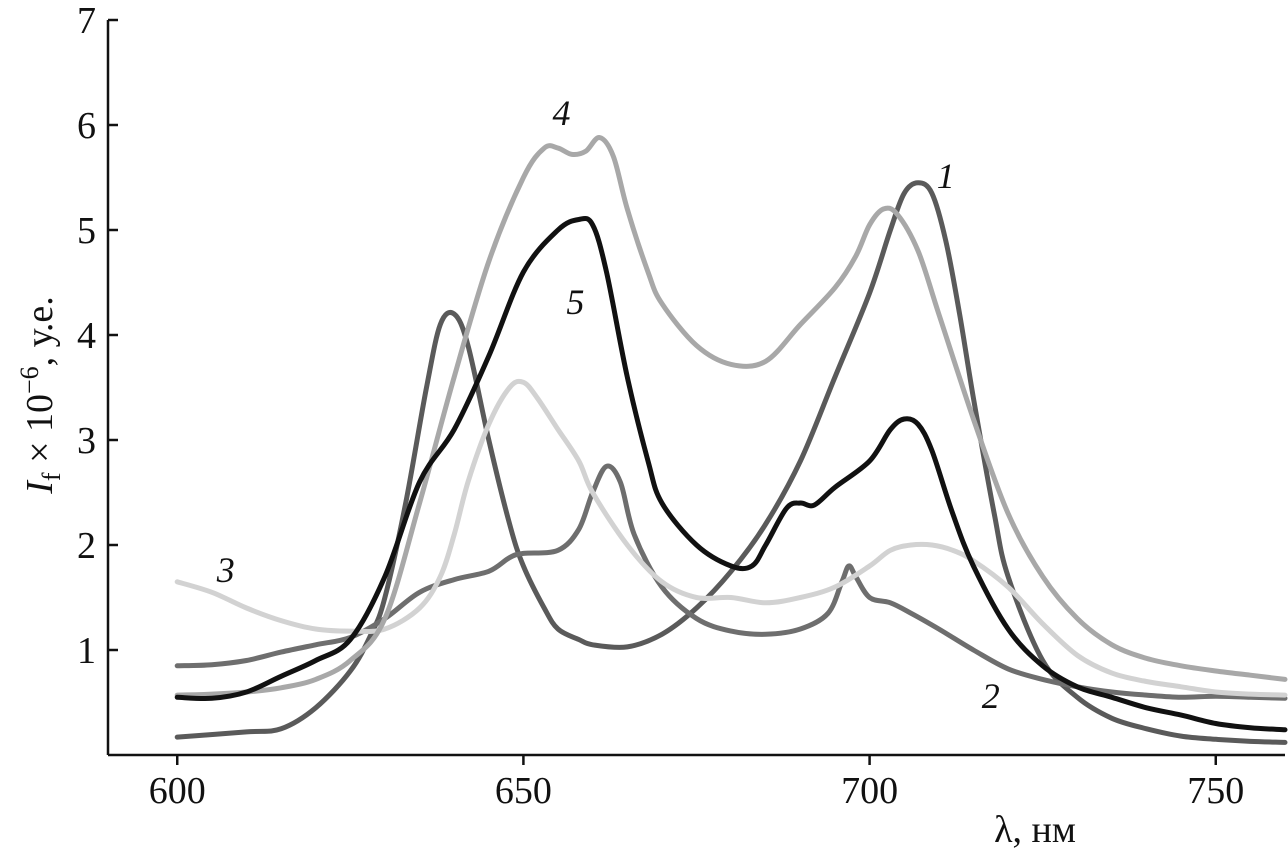 This screenshot has width=1288, height=853. What do you see at coordinates (225, 570) in the screenshot?
I see `series-label-3: 3` at bounding box center [225, 570].